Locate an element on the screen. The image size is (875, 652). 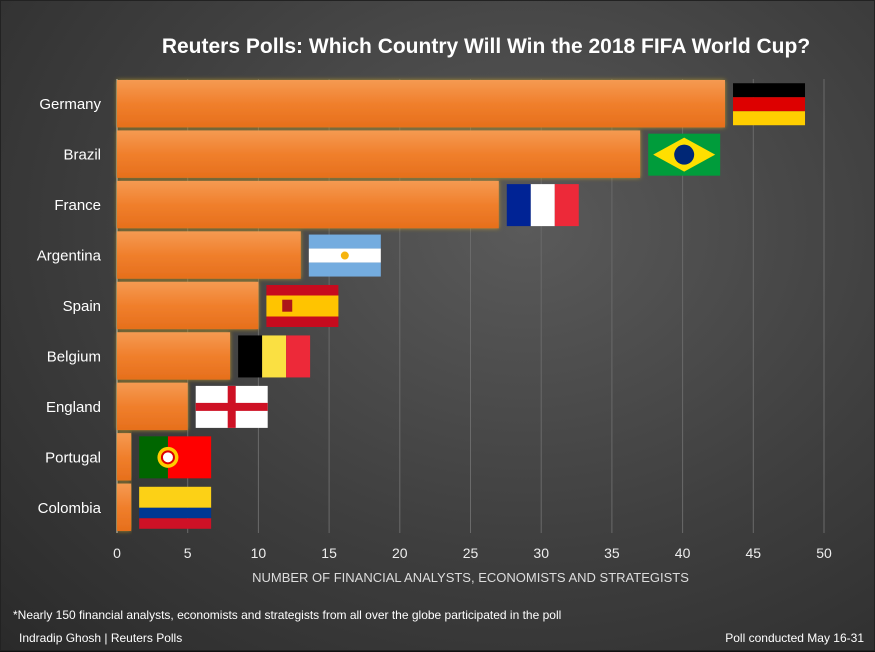
x-tick-label: 20 is located at coordinates (400, 553).